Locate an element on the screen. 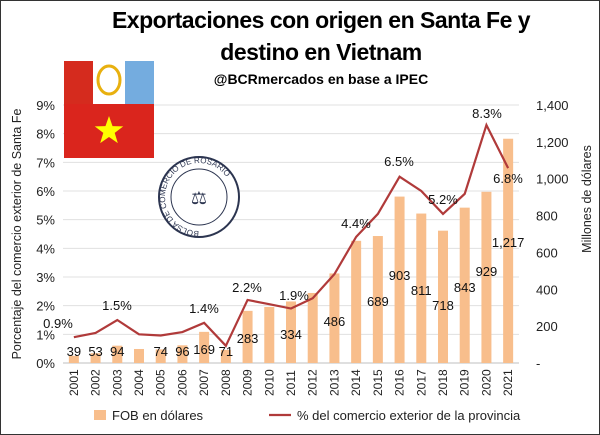  bar-label: 903 is located at coordinates (400, 275).